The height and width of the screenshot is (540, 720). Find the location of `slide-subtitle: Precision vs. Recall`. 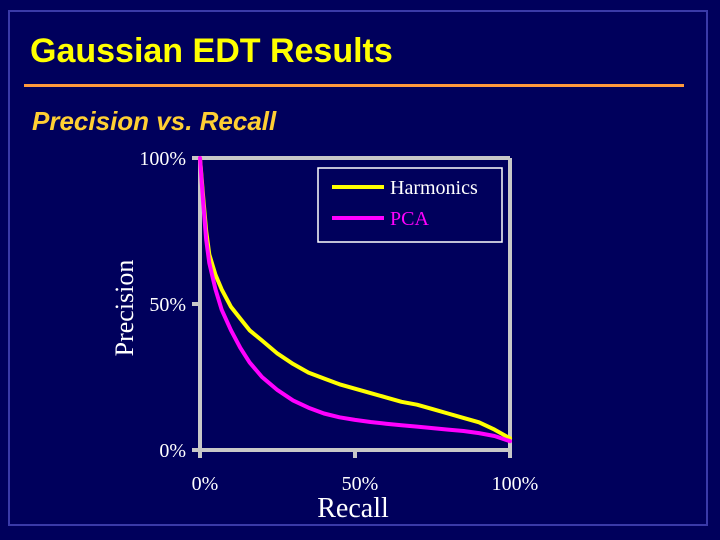

slide-subtitle: Precision vs. Recall is located at coordinates (154, 121).